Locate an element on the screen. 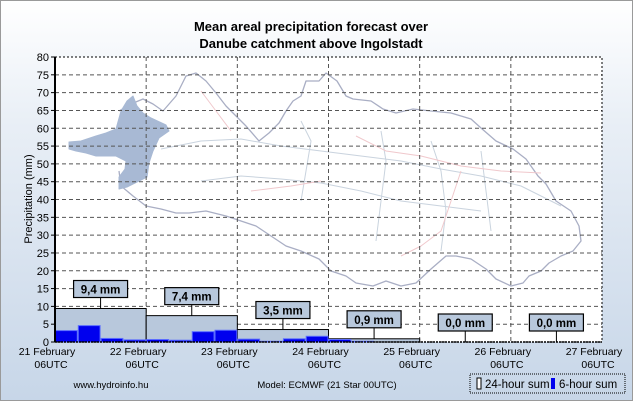 The image size is (633, 402). y-tick-label: 30 is located at coordinates (43, 236).